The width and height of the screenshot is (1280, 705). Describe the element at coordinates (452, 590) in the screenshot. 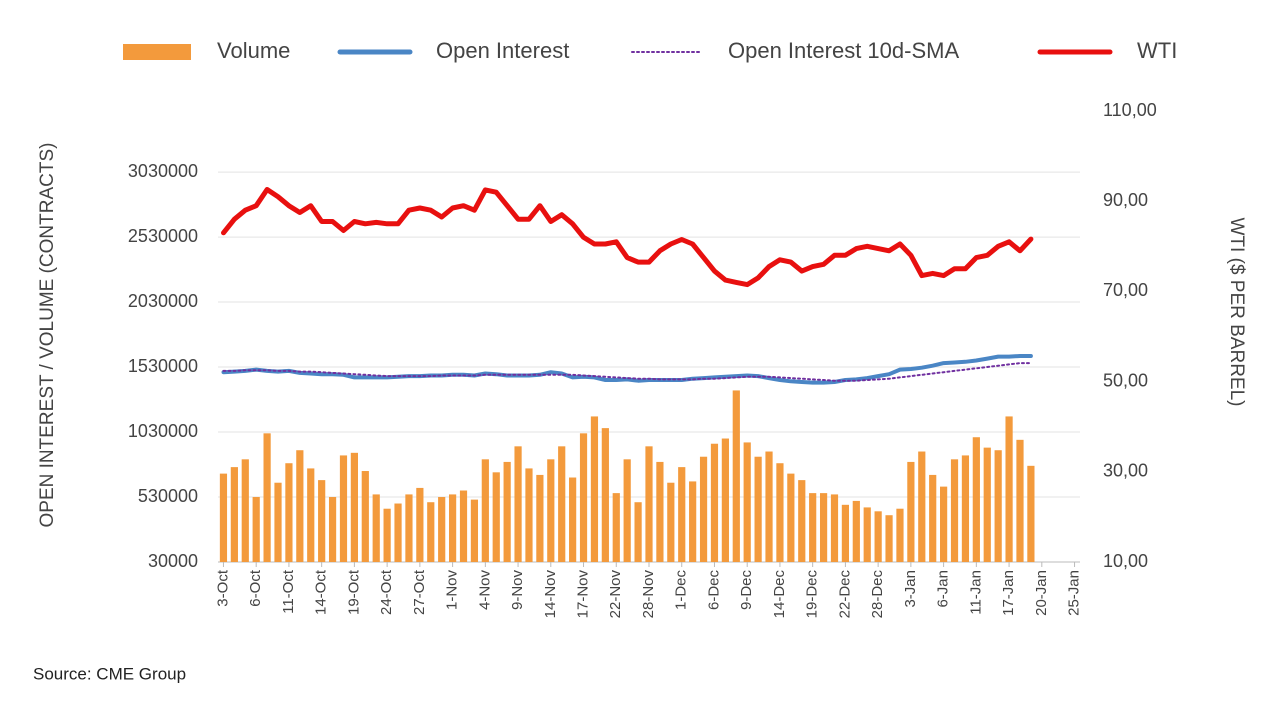

I see `x-tick-label: 1-Nov` at that location.